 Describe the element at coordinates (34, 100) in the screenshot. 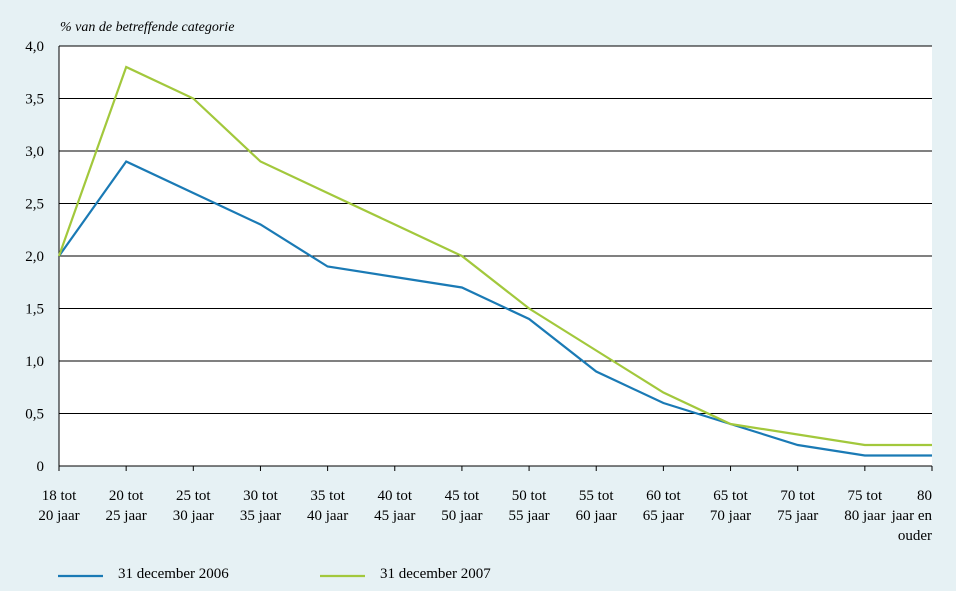

I see `y-tick-label: 3,5` at that location.